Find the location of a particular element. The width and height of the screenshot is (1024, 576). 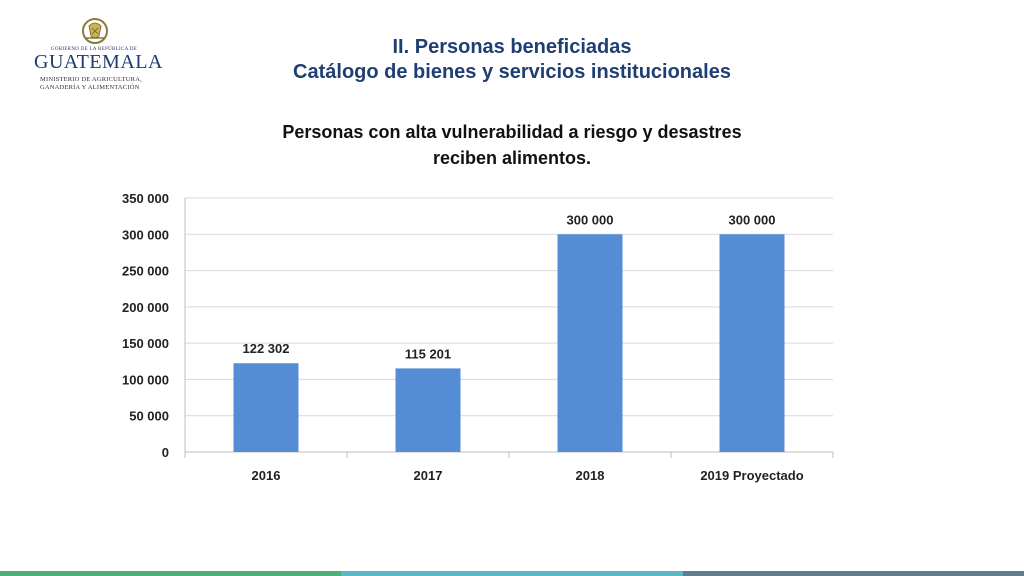

logo-ministry-line2: GANADERÍA Y ALIMENTACIÓN is located at coordinates (90, 87).